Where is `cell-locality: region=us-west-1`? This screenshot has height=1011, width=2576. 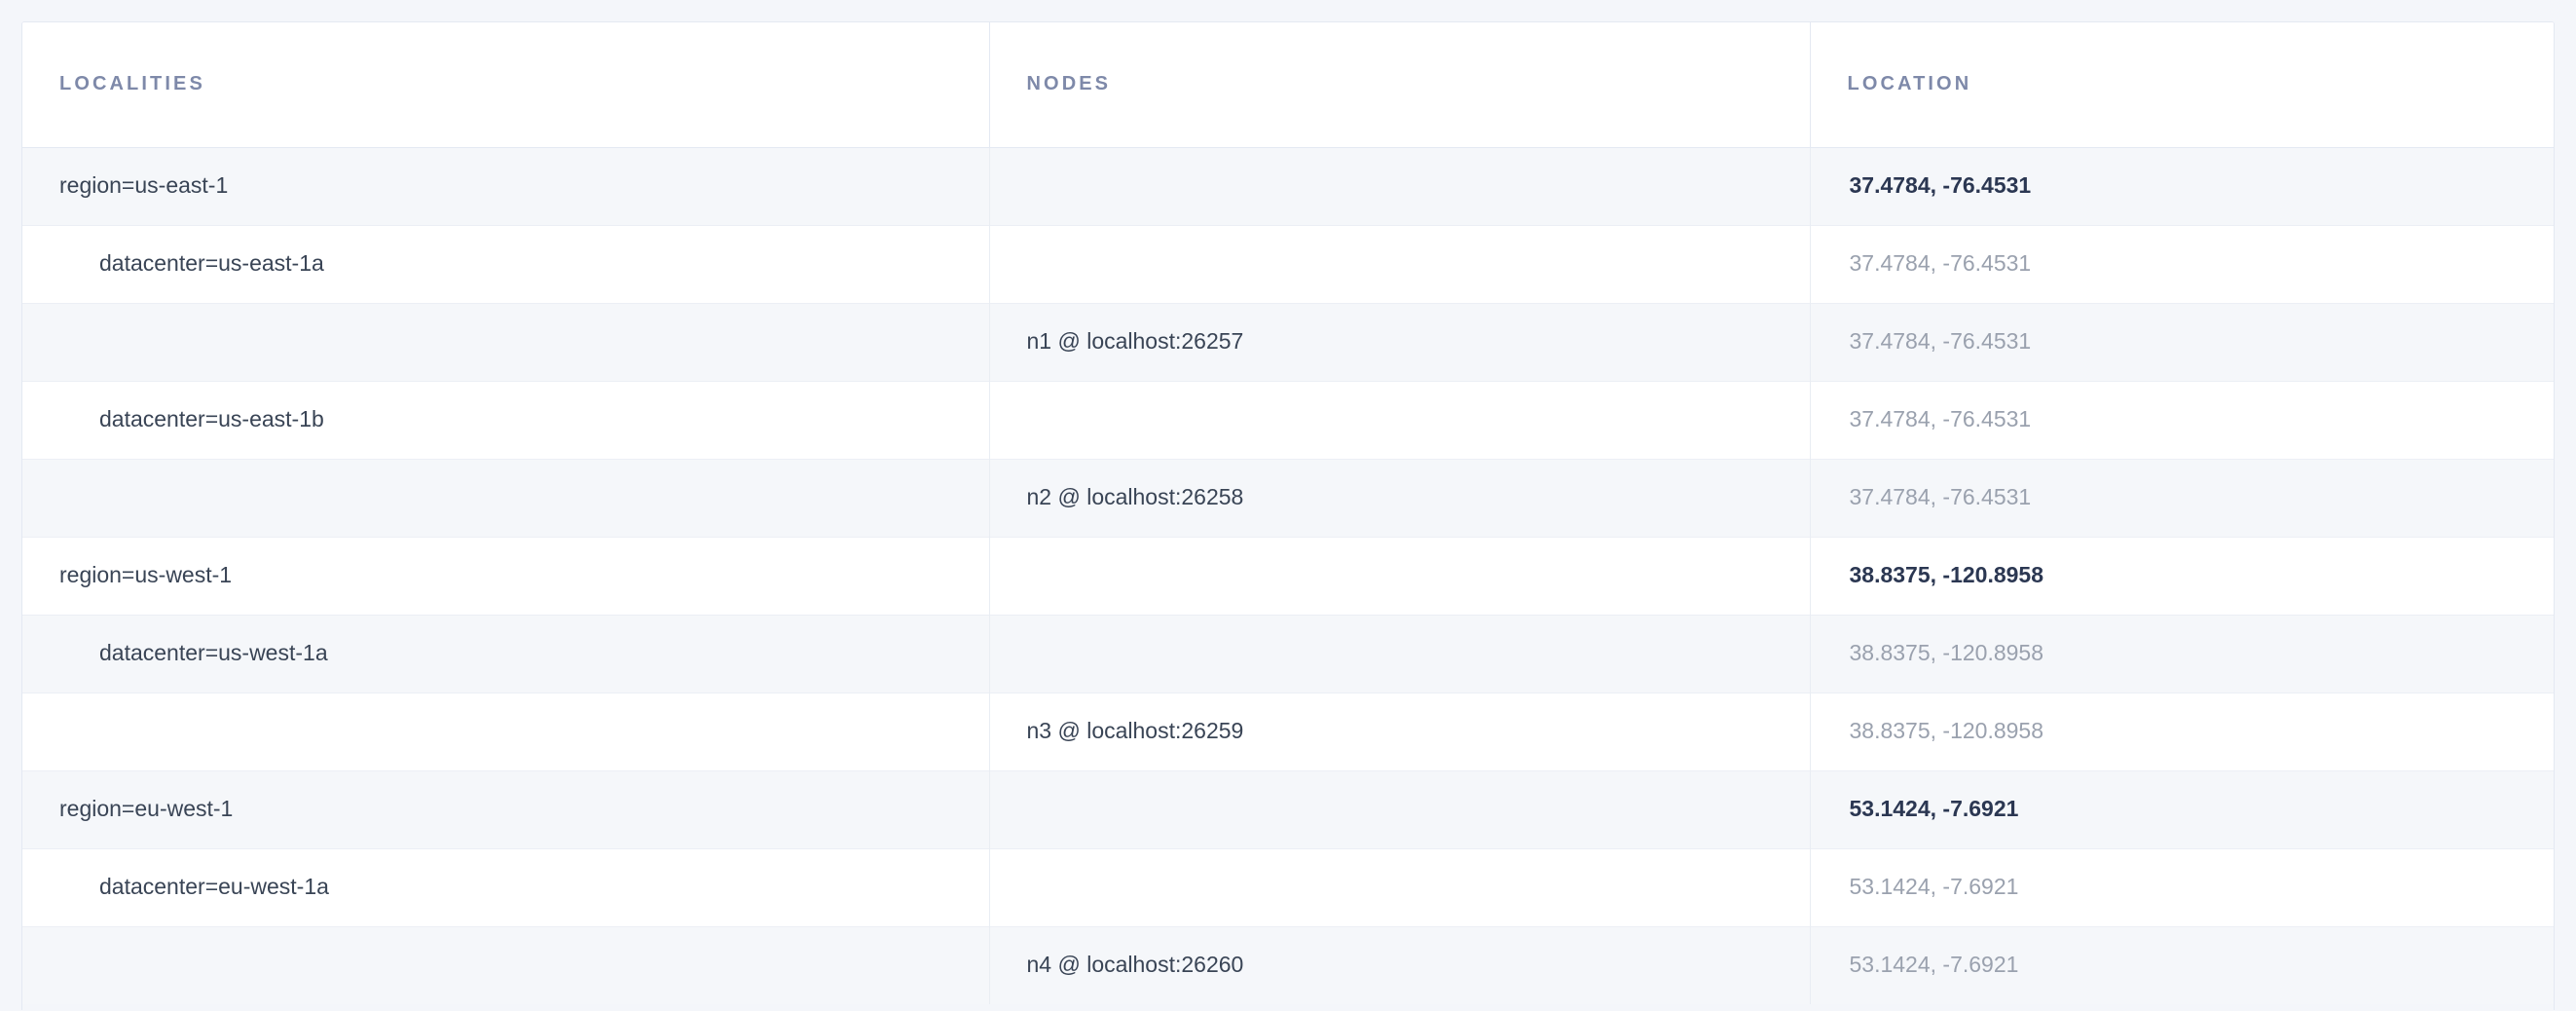 cell-locality: region=us-west-1 is located at coordinates (506, 575).